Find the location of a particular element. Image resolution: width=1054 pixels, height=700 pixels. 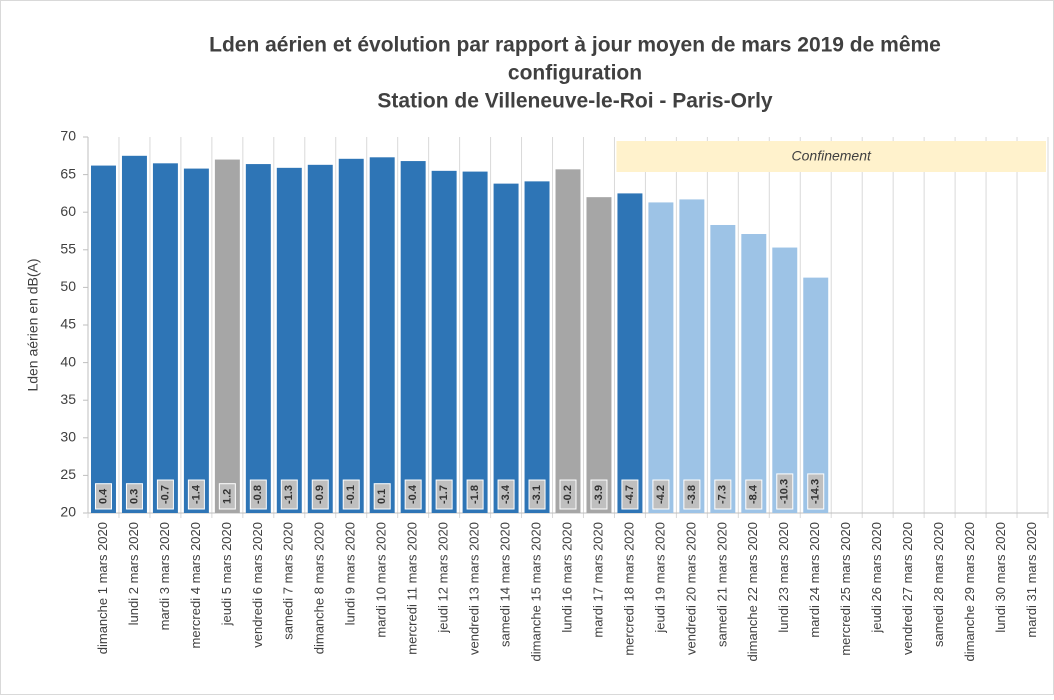

evolution-label: -3.9 is located at coordinates (599, 494).